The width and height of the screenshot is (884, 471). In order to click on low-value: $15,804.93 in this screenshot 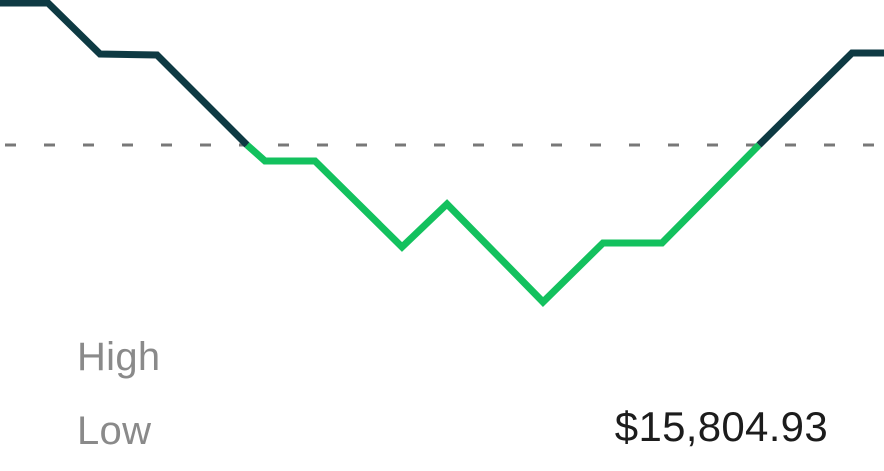, I will do `click(721, 426)`.